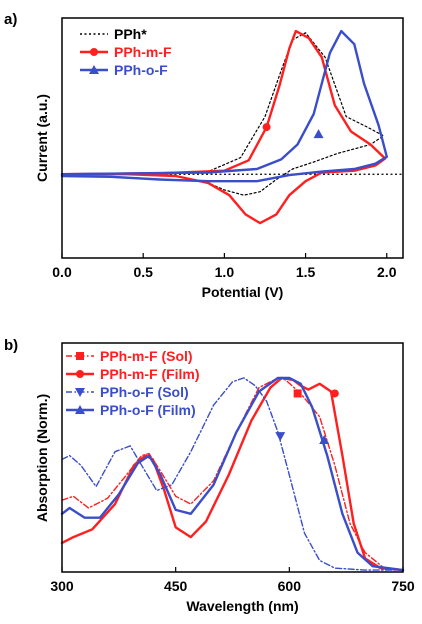 This screenshot has height=624, width=422. I want to click on panel-b-legend-3-label: PPh-o-F (Film), so click(148, 410).